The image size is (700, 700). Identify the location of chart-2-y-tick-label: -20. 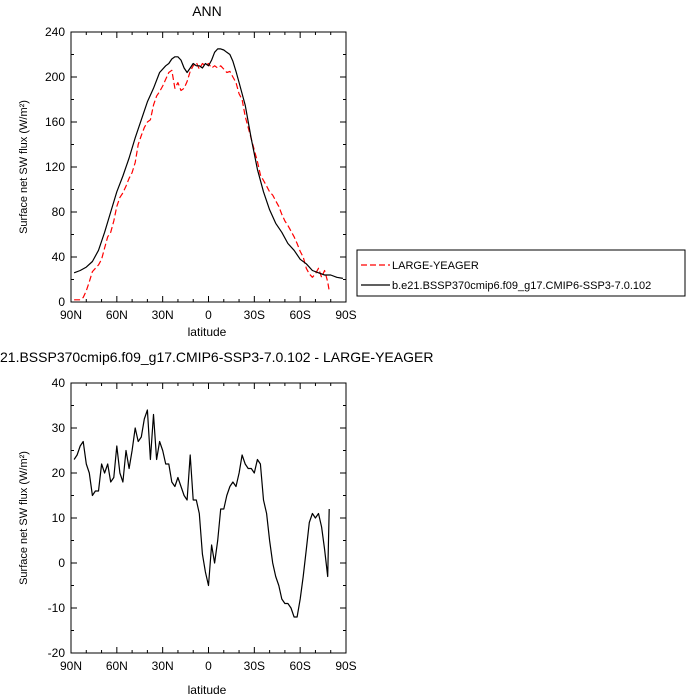
(57, 653).